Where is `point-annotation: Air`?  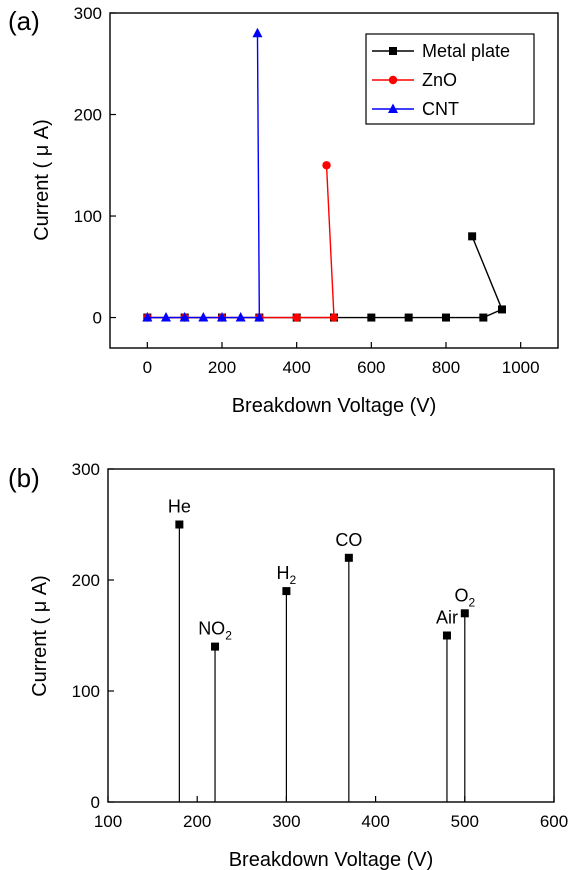 point-annotation: Air is located at coordinates (447, 618).